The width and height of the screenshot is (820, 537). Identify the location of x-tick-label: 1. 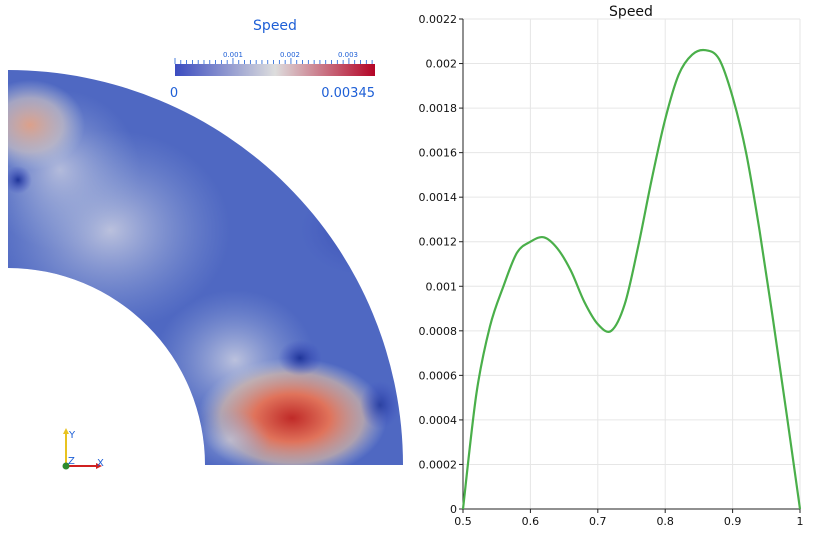
(800, 521).